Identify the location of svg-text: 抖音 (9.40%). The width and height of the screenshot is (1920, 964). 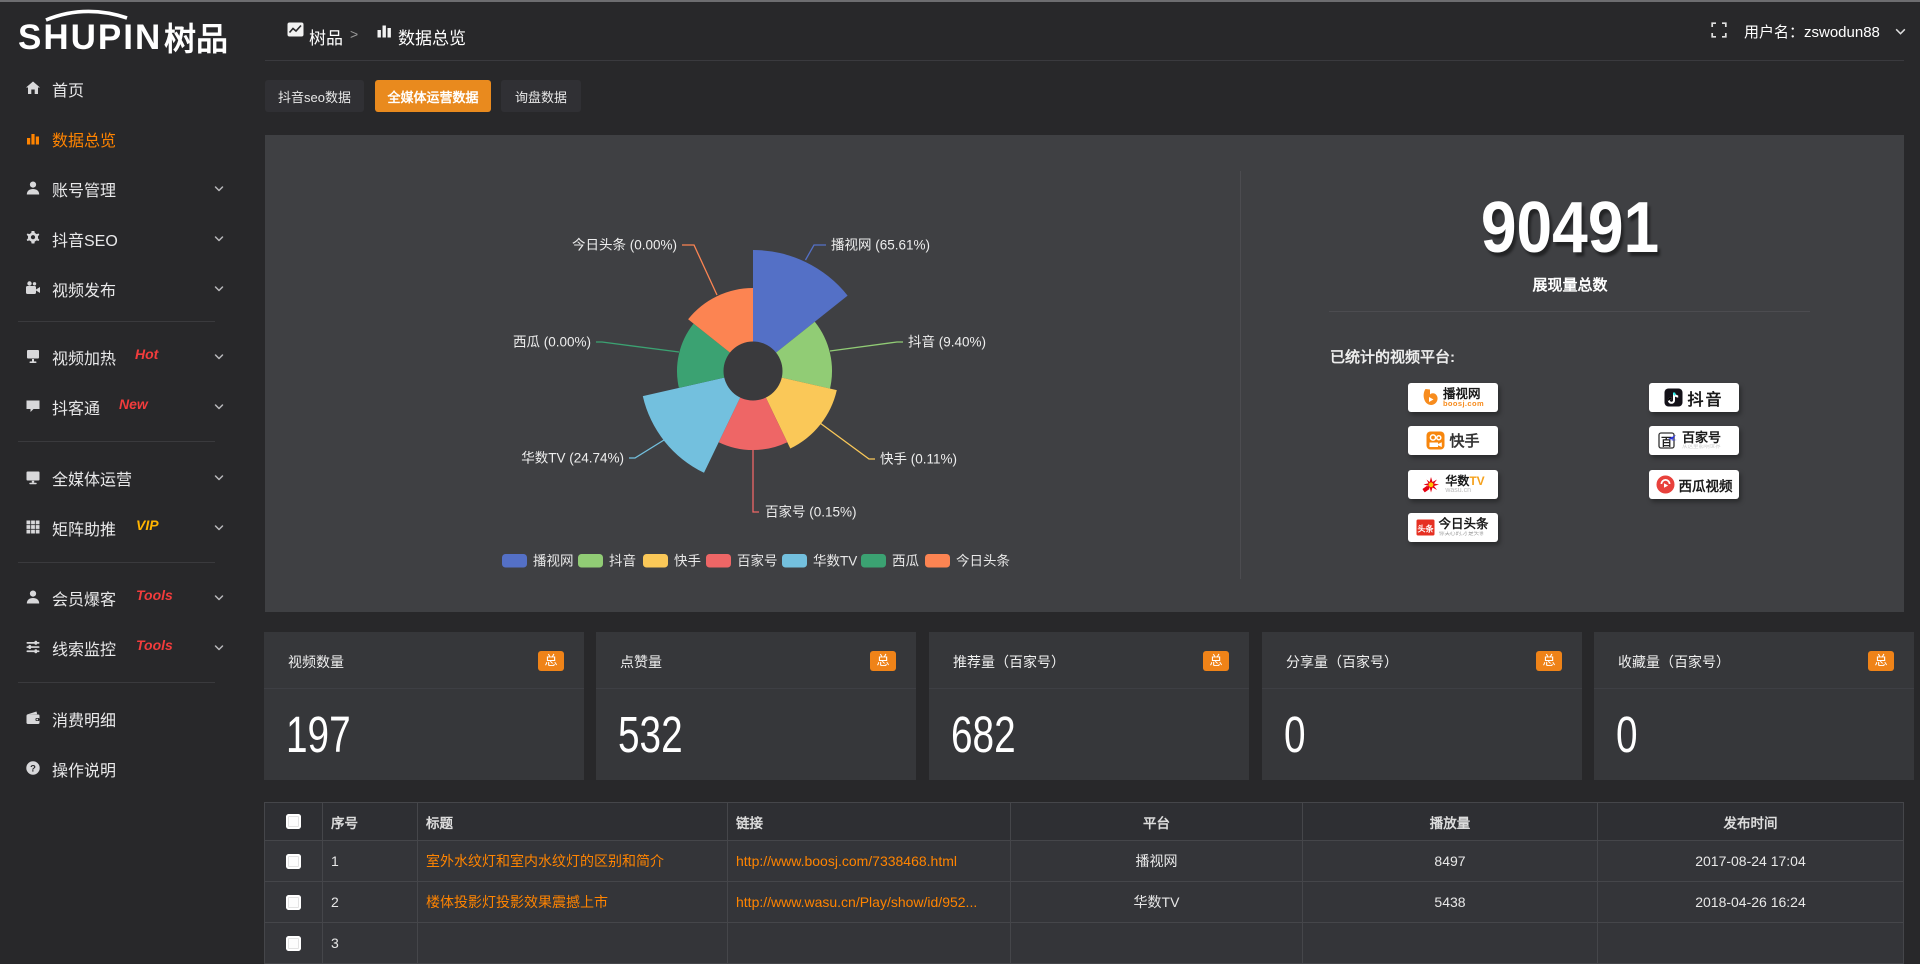
(947, 342).